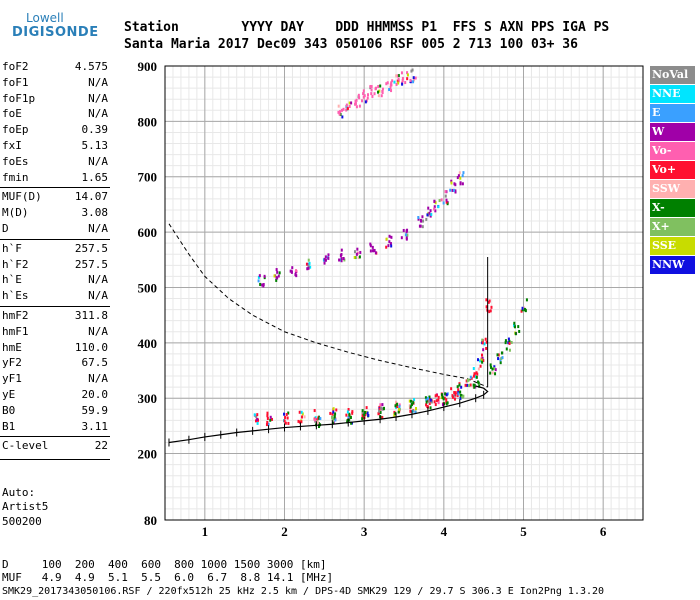 This screenshot has height=600, width=700. What do you see at coordinates (91, 248) in the screenshot?
I see `param-value: 257.5` at bounding box center [91, 248].